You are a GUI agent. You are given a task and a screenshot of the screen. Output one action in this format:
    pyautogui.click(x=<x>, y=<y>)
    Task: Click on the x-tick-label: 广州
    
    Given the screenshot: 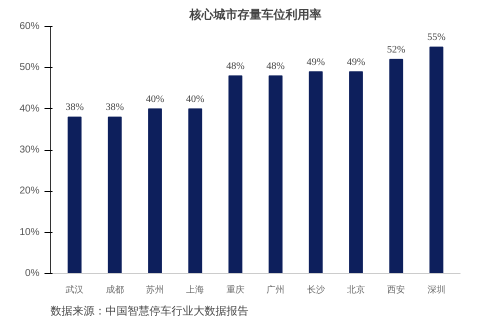 What is the action you would take?
    pyautogui.click(x=275, y=289)
    